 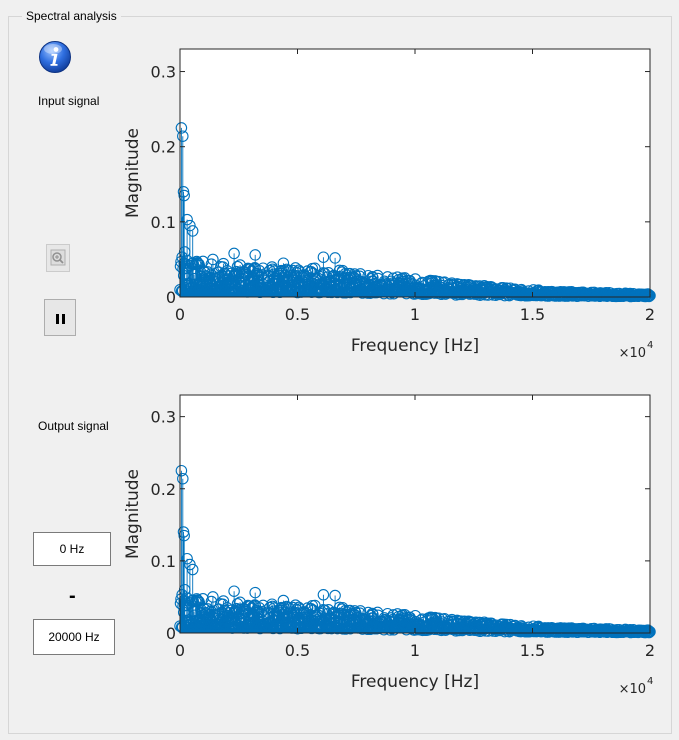 I want to click on pause-button, so click(x=60, y=317).